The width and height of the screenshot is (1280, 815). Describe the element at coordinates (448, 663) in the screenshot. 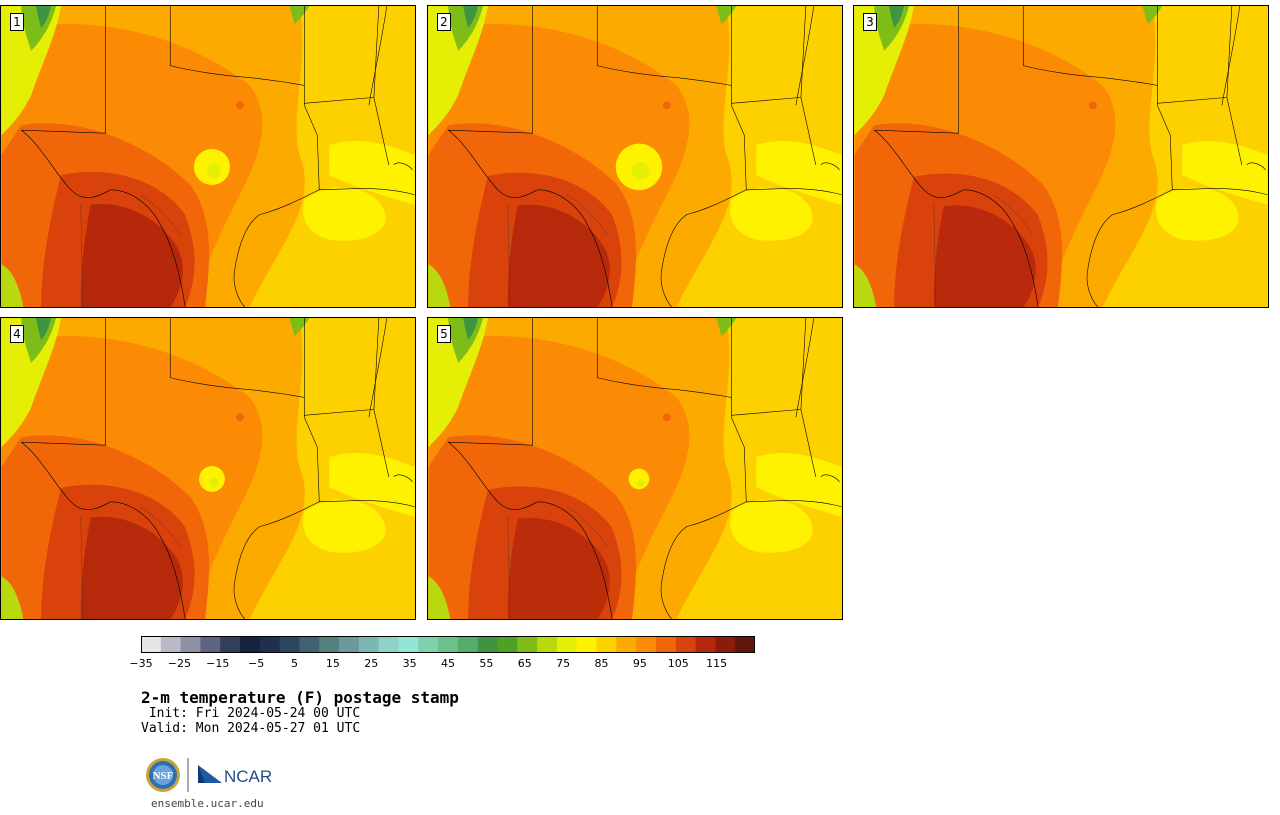

I see `colorbar-tick-label: 45` at that location.